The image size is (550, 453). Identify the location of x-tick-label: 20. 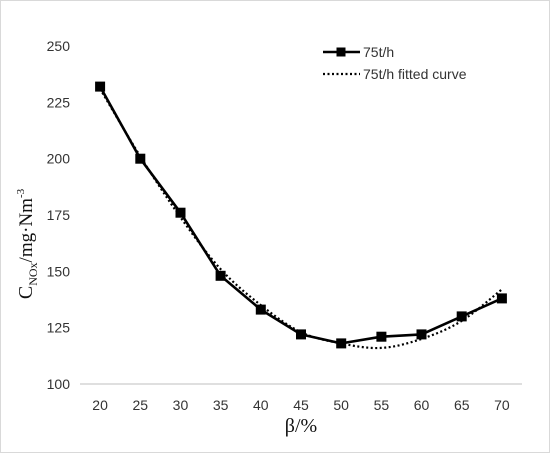
(100, 405).